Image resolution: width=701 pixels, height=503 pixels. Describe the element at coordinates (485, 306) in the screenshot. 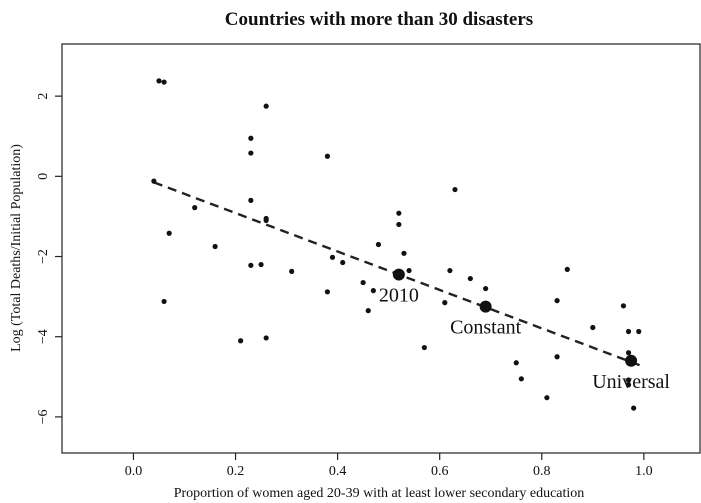

I see `highlight-point-constant` at that location.